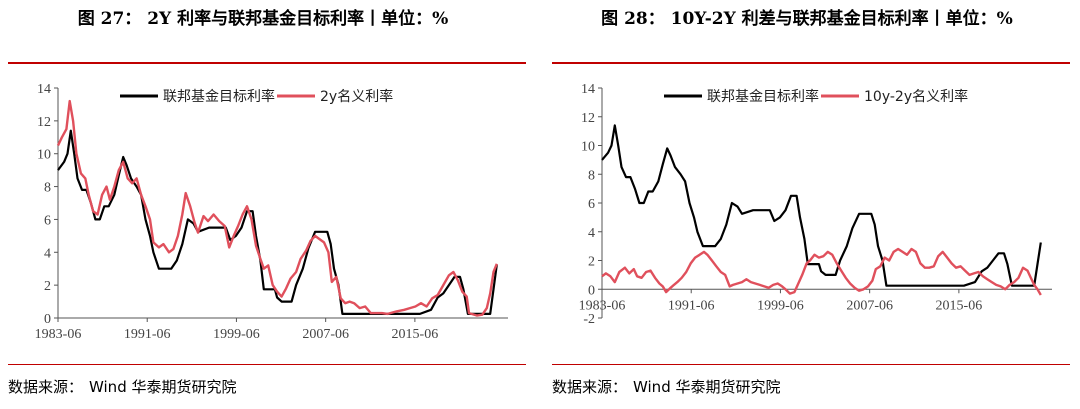  What do you see at coordinates (916, 96) in the screenshot?
I see `legend-label-2: 10y-2y名义利率` at bounding box center [916, 96].